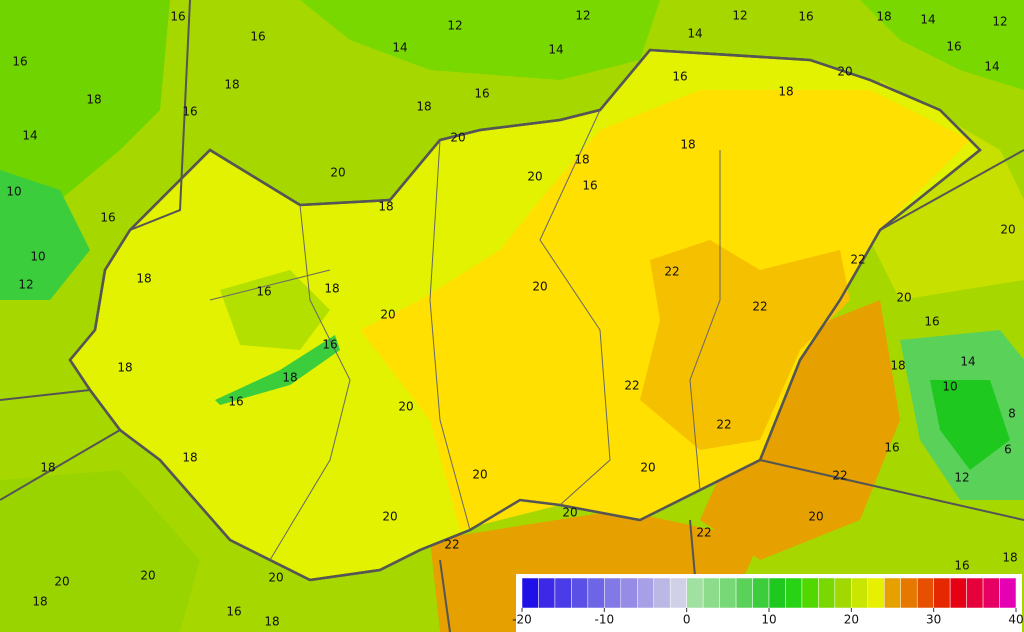  What do you see at coordinates (687, 620) in the screenshot?
I see `colorbar-tick-label: 0` at bounding box center [687, 620].